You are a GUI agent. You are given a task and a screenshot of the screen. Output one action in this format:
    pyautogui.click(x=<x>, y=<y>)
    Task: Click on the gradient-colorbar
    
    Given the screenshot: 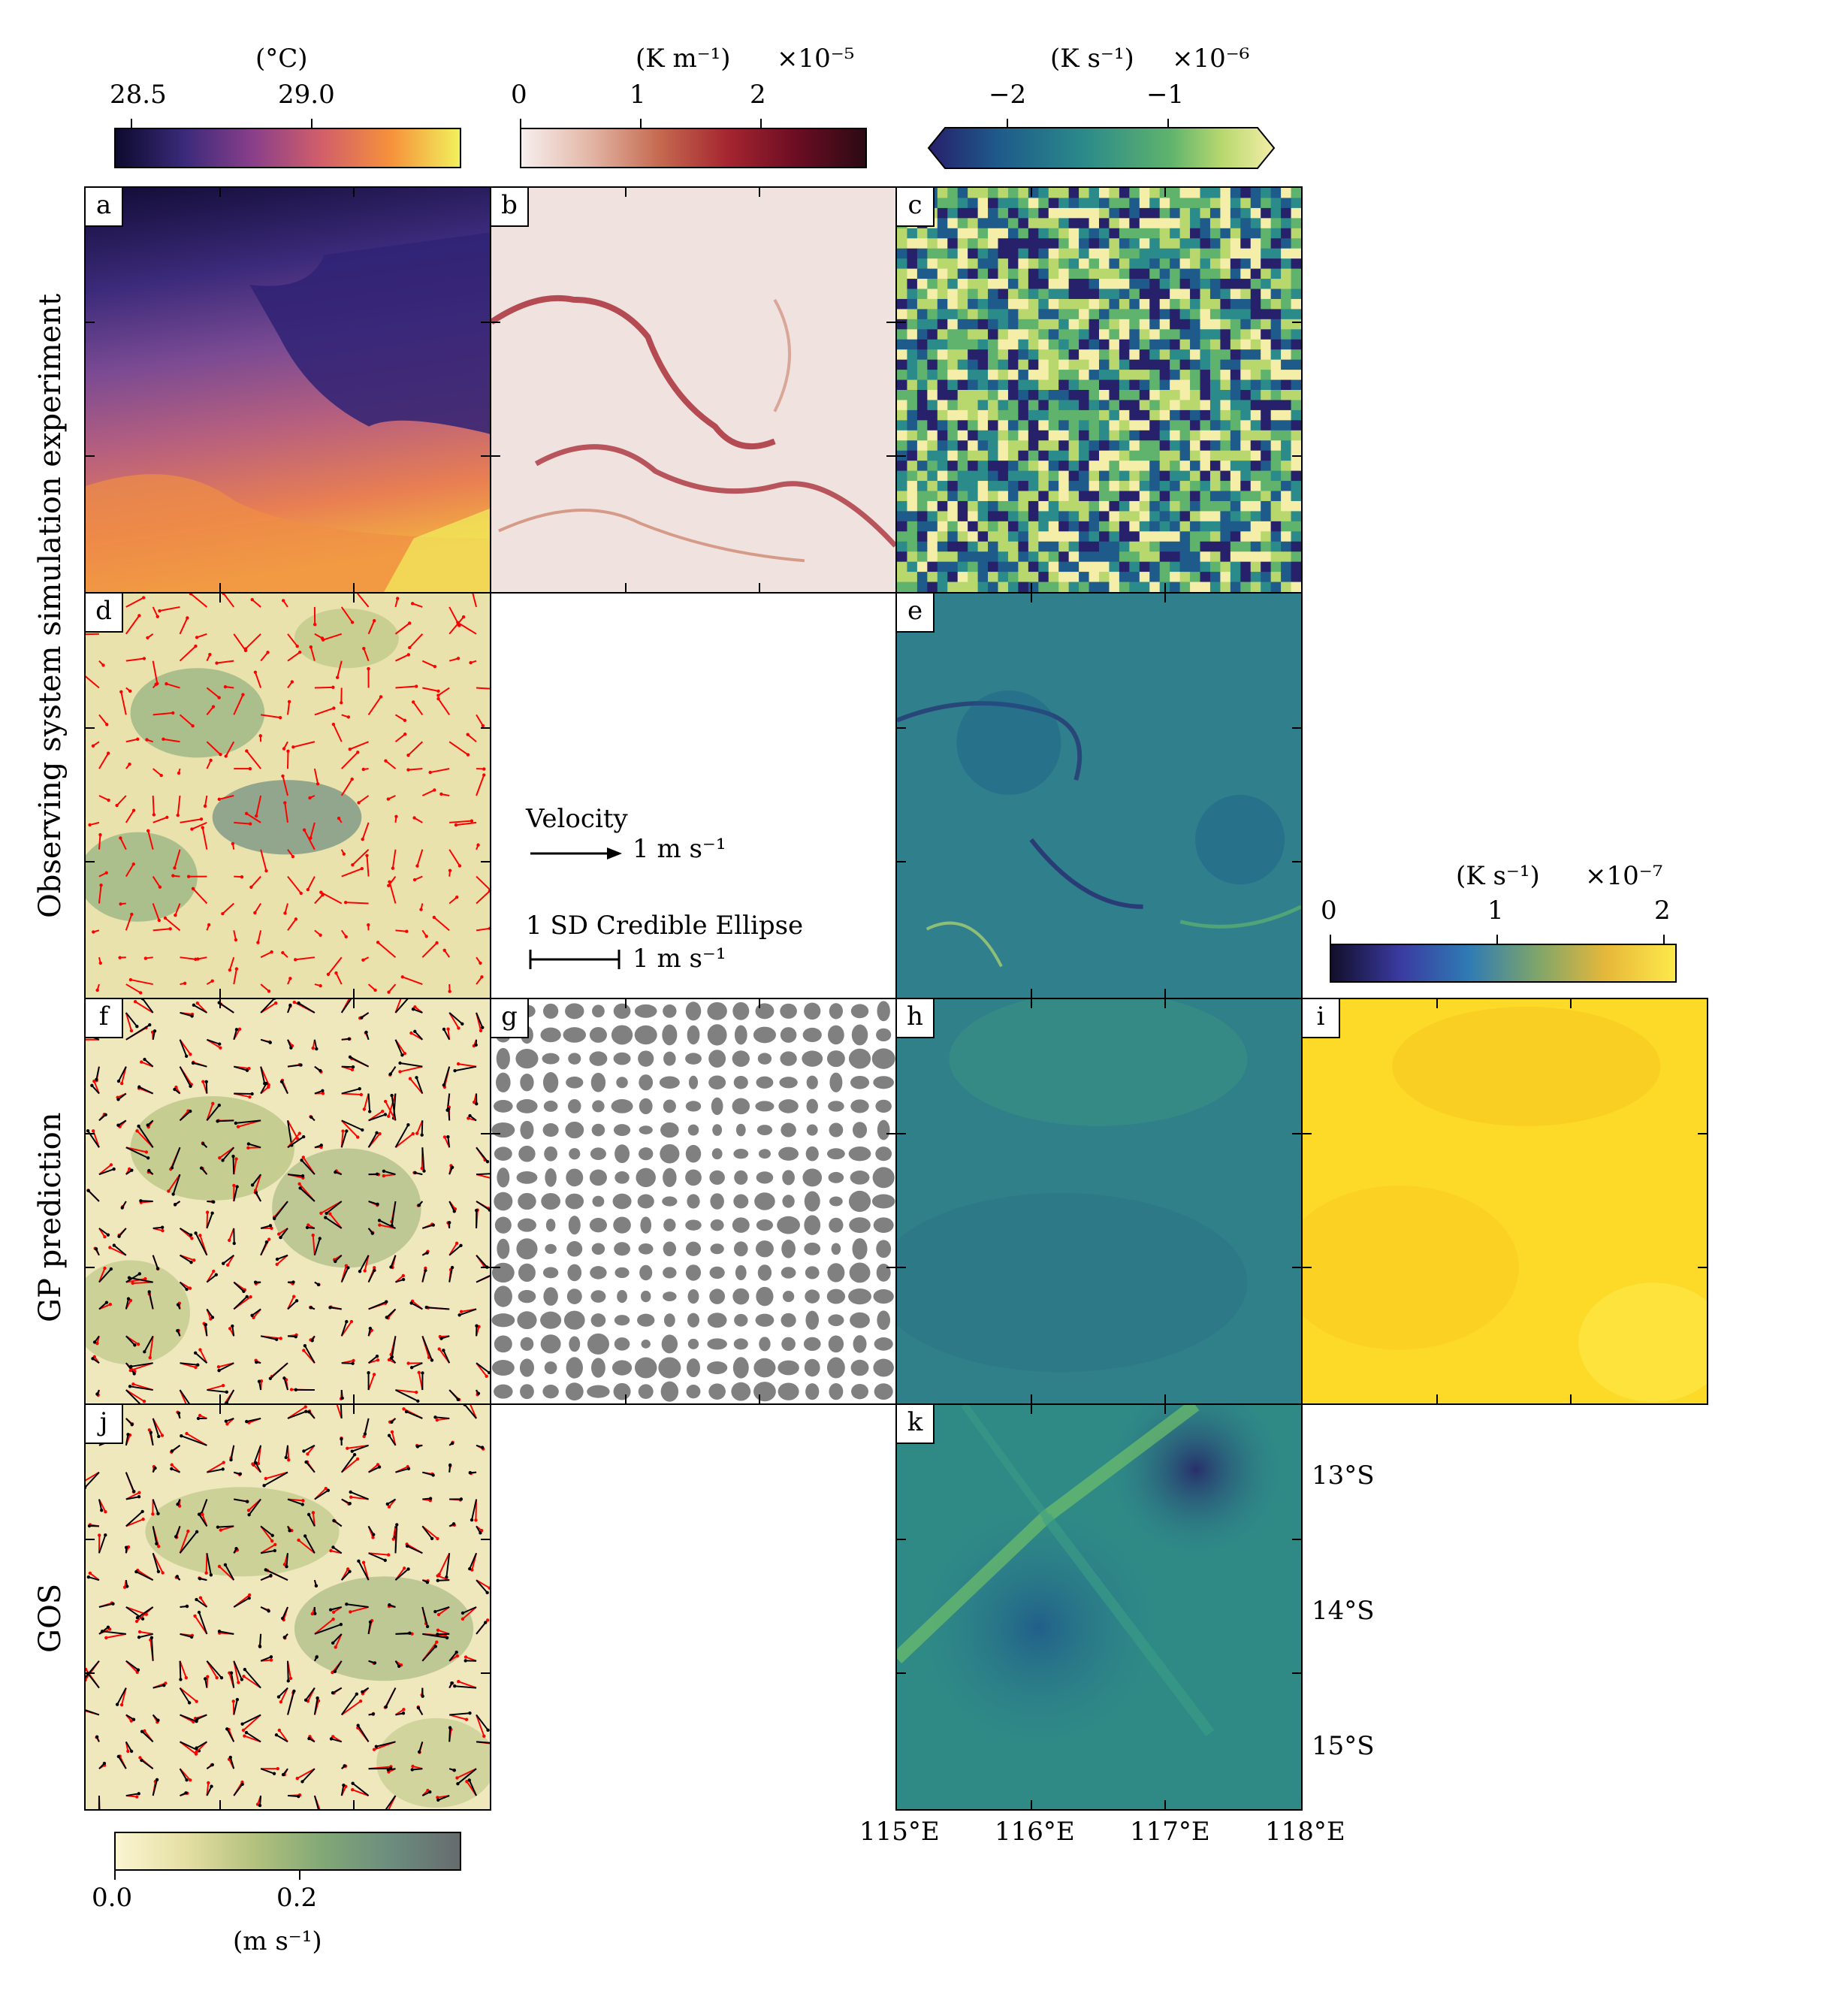 What is the action you would take?
    pyautogui.click(x=693, y=148)
    